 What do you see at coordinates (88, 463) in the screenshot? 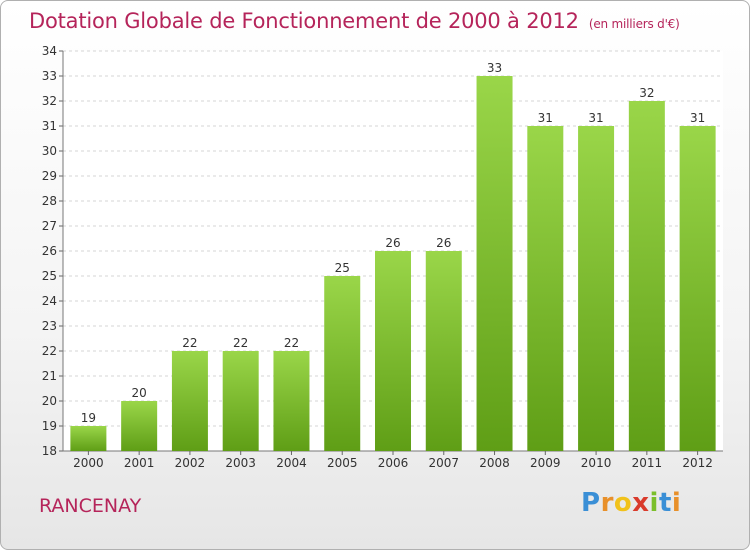
I see `x-tick-label: 2000` at bounding box center [88, 463].